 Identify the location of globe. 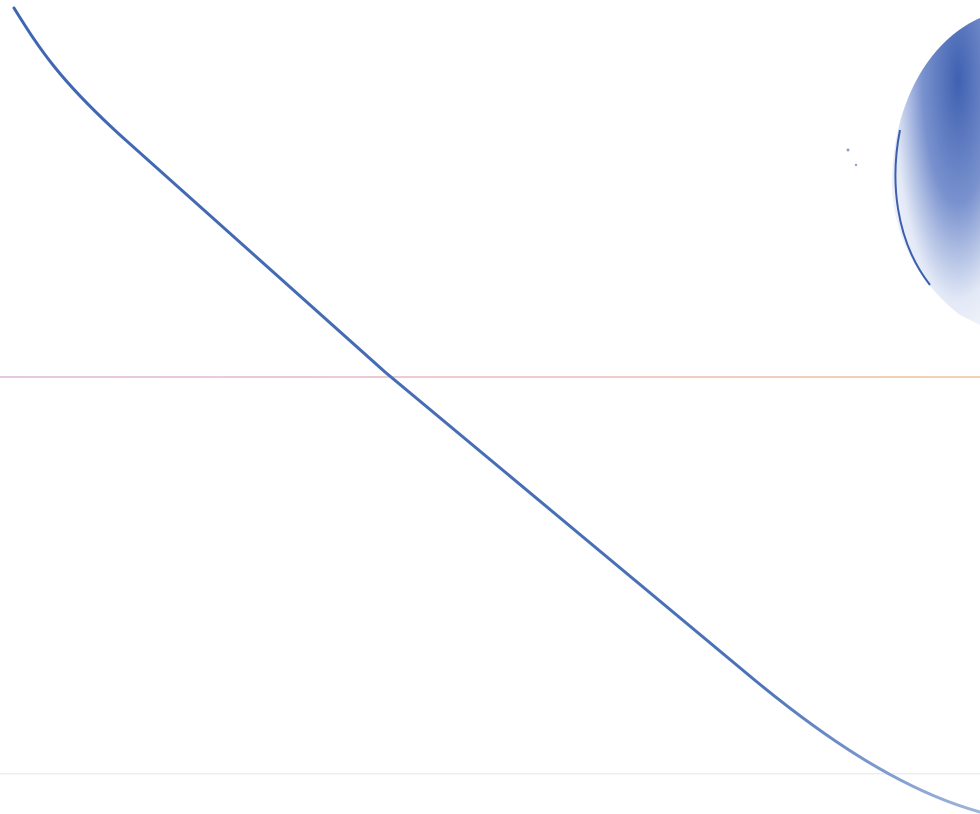
(935, 171).